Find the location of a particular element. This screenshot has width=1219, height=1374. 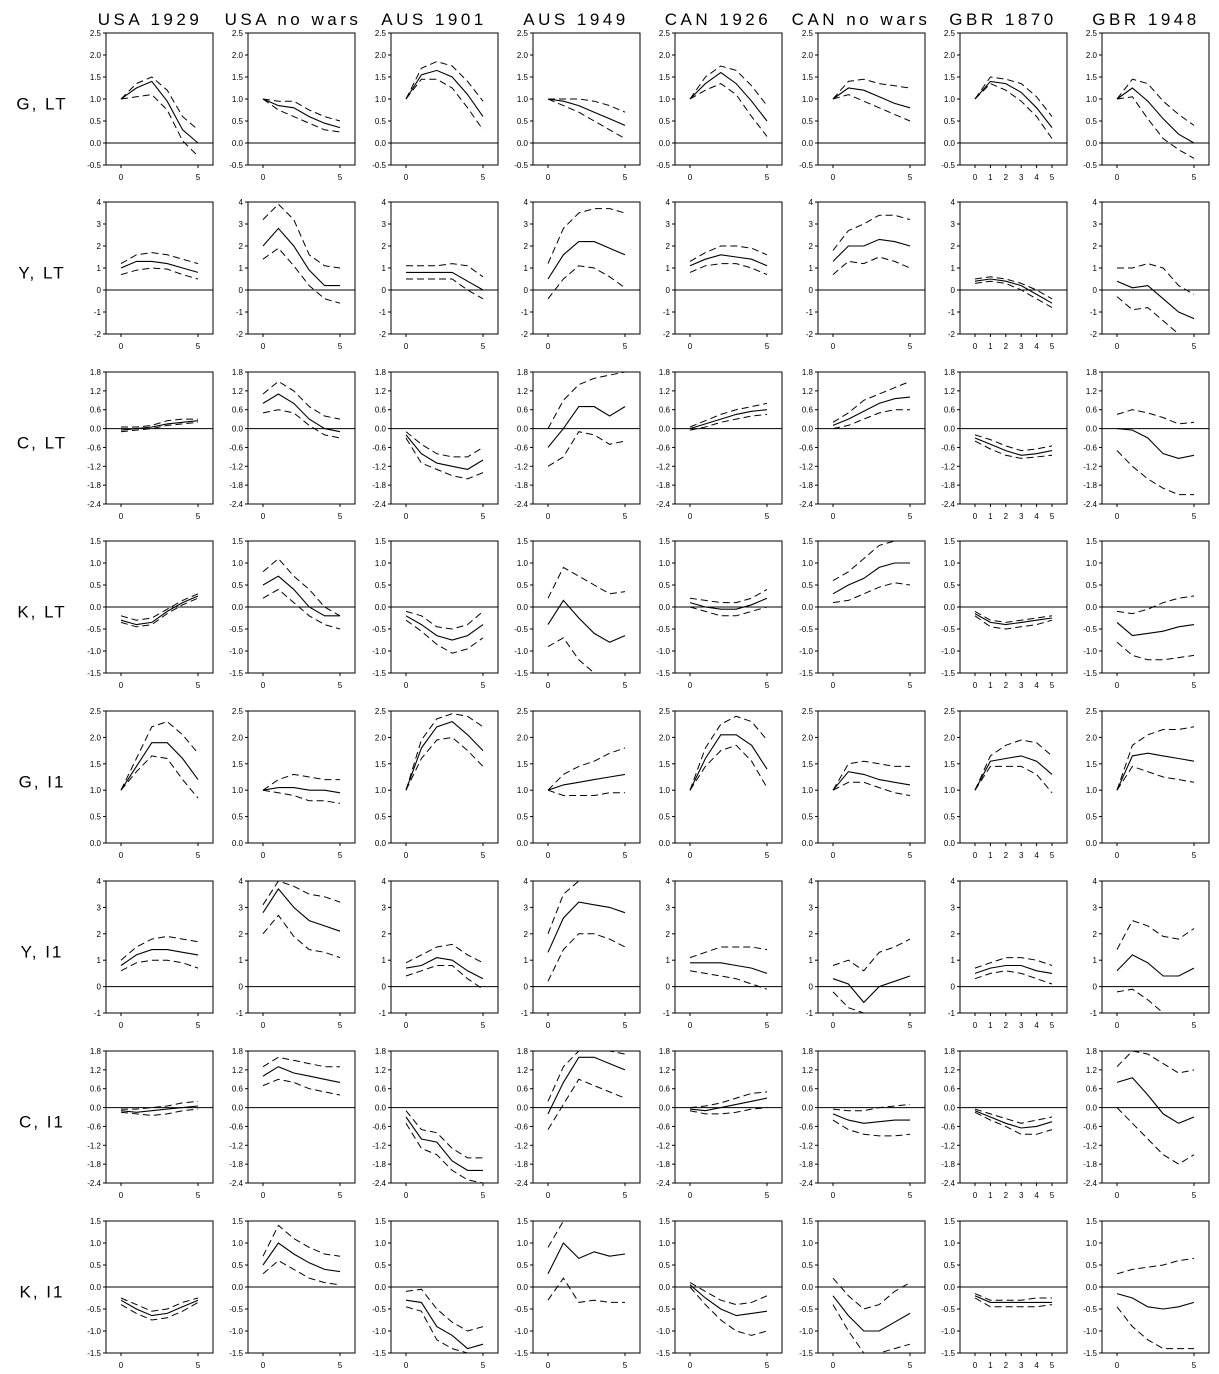

x-tick-label: 1 is located at coordinates (990, 177).